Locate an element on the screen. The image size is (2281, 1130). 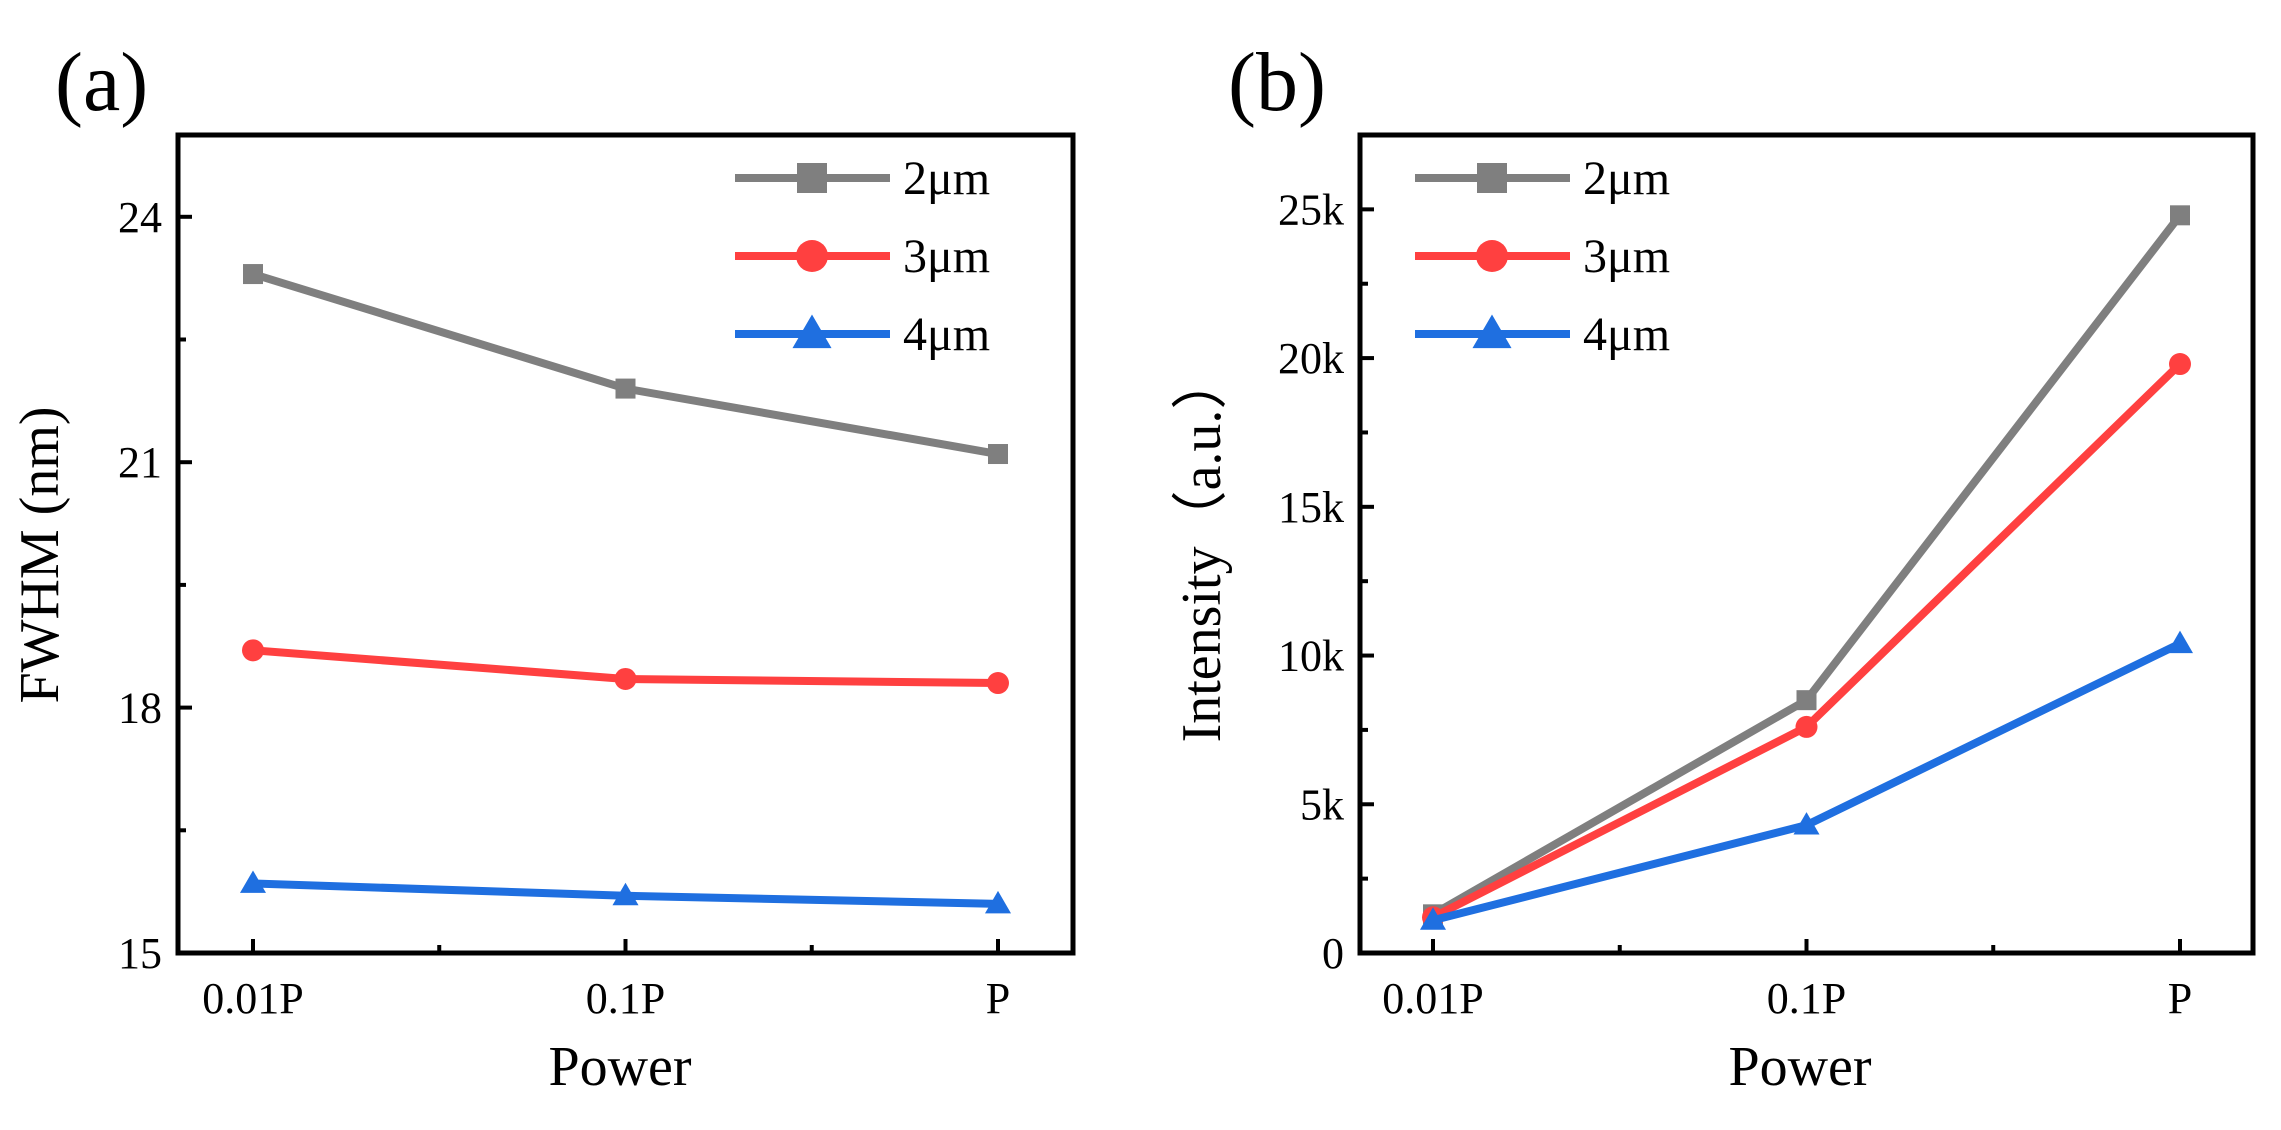
panel-b-y-axis-label: Intensity（a.u.） is located at coordinates (1202, 548).